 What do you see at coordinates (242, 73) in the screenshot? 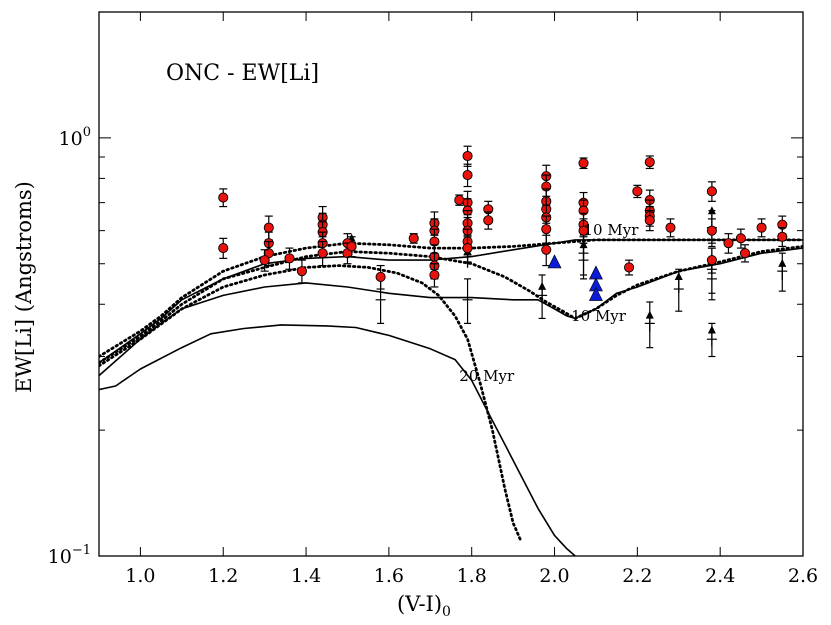
I see `chart-title: ONC - EW[Li]` at bounding box center [242, 73].